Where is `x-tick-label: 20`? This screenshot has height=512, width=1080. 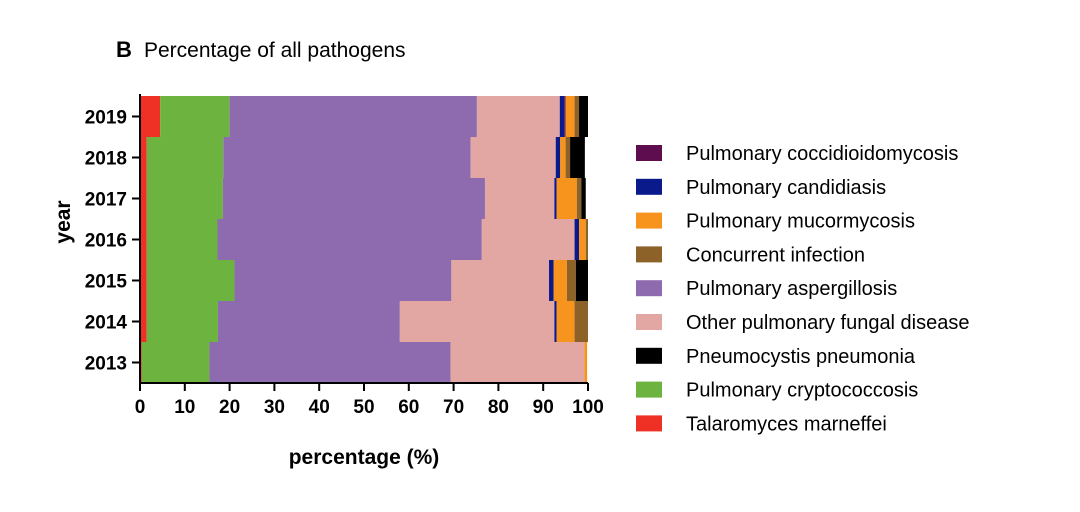 x-tick-label: 20 is located at coordinates (229, 407).